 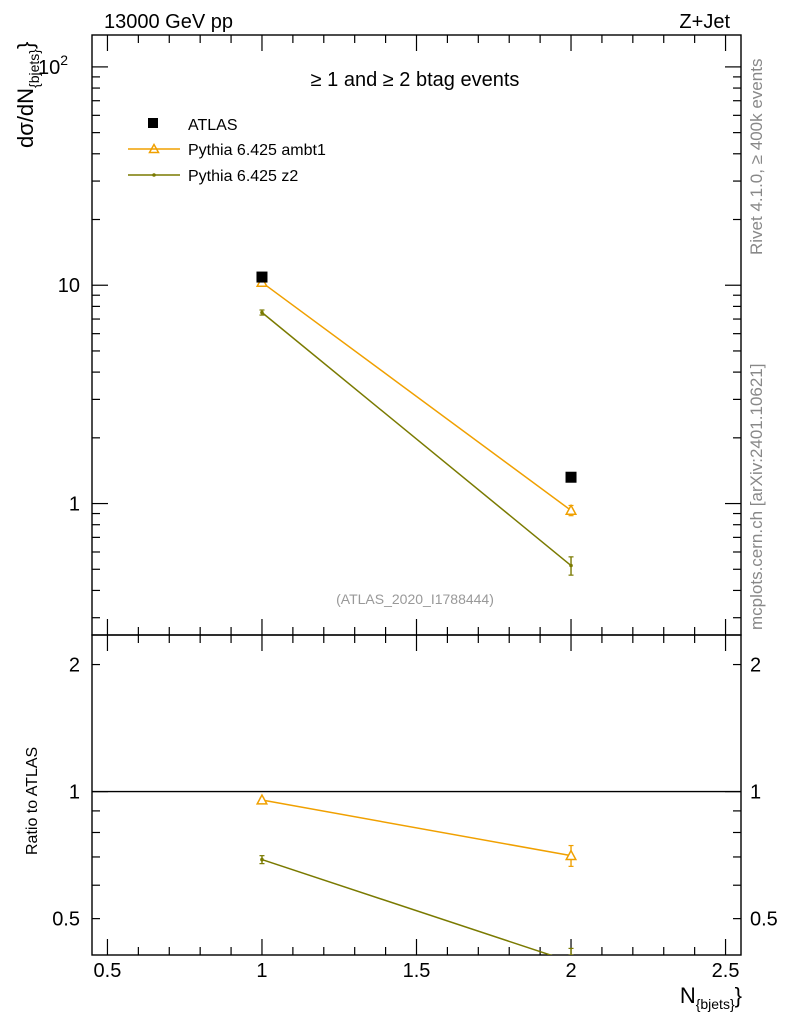 What do you see at coordinates (74, 666) in the screenshot?
I see `ratio-y-tick-label-left: 2` at bounding box center [74, 666].